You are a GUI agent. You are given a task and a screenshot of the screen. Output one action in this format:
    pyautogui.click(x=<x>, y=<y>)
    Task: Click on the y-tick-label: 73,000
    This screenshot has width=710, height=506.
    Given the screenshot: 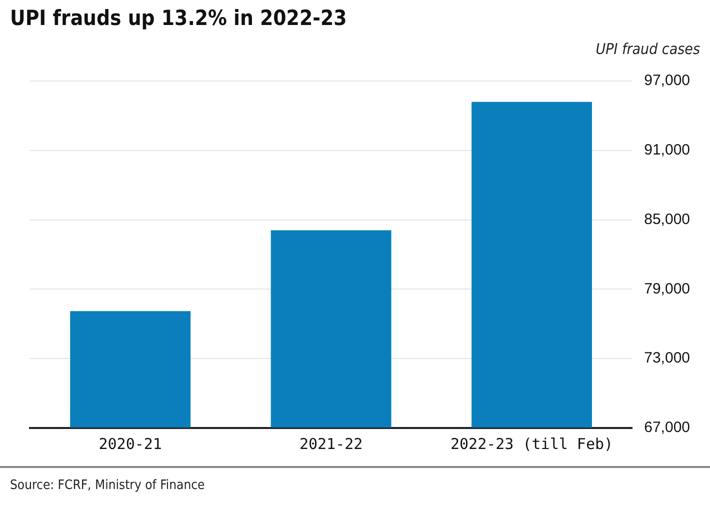 What is the action you would take?
    pyautogui.click(x=667, y=358)
    